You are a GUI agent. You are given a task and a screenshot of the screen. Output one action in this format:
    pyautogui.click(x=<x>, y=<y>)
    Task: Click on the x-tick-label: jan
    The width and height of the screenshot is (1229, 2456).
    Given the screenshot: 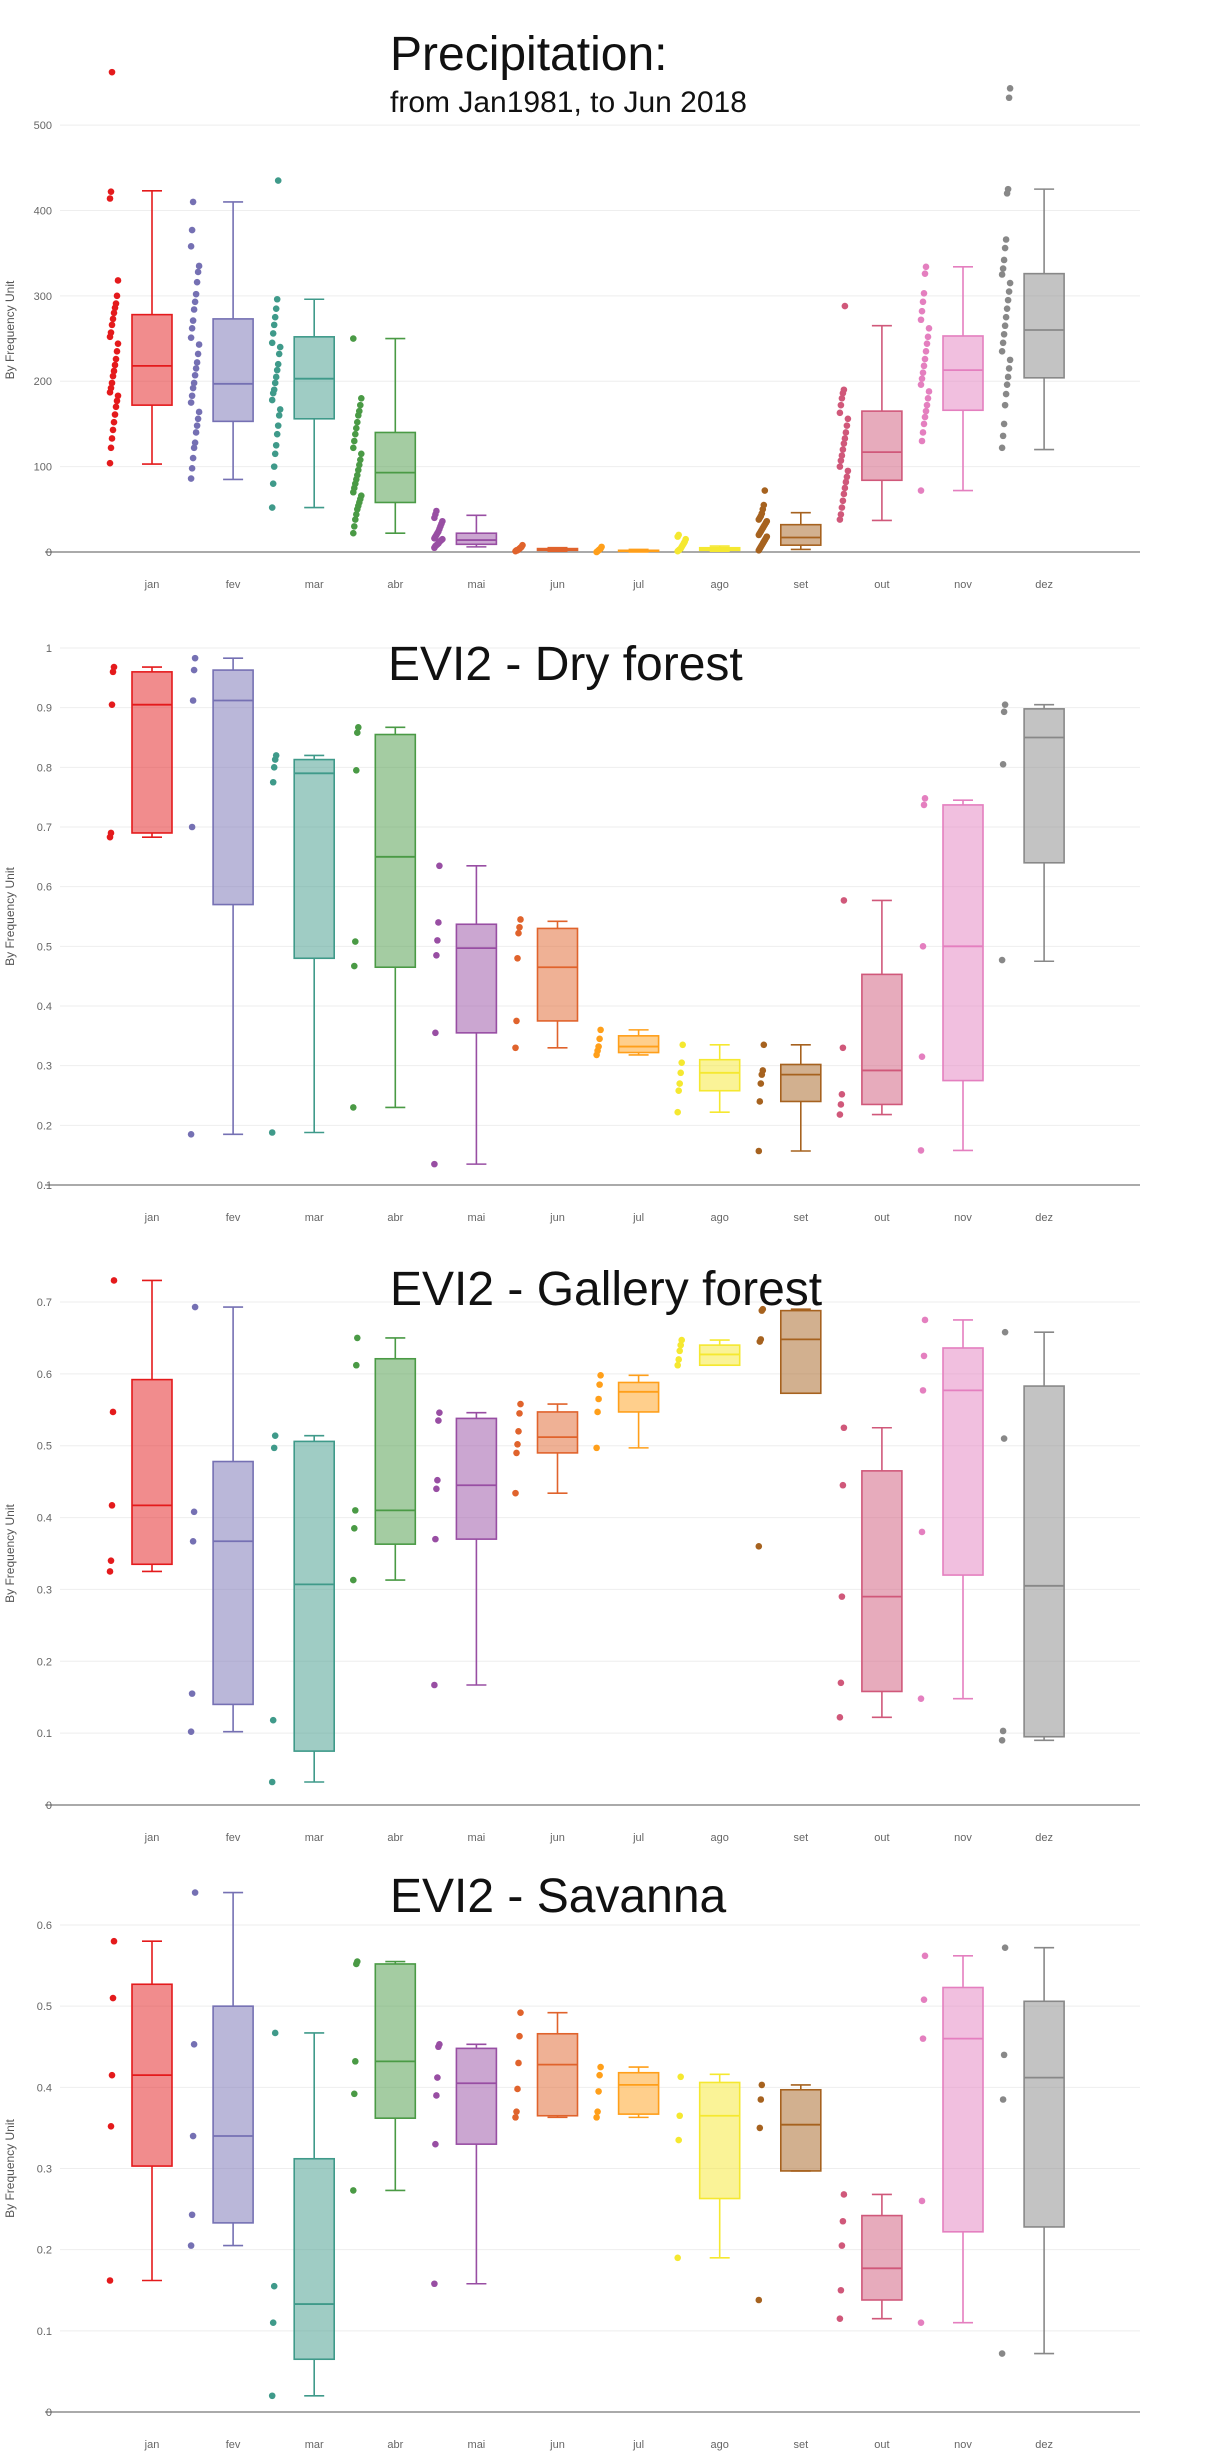 What is the action you would take?
    pyautogui.click(x=152, y=1838)
    